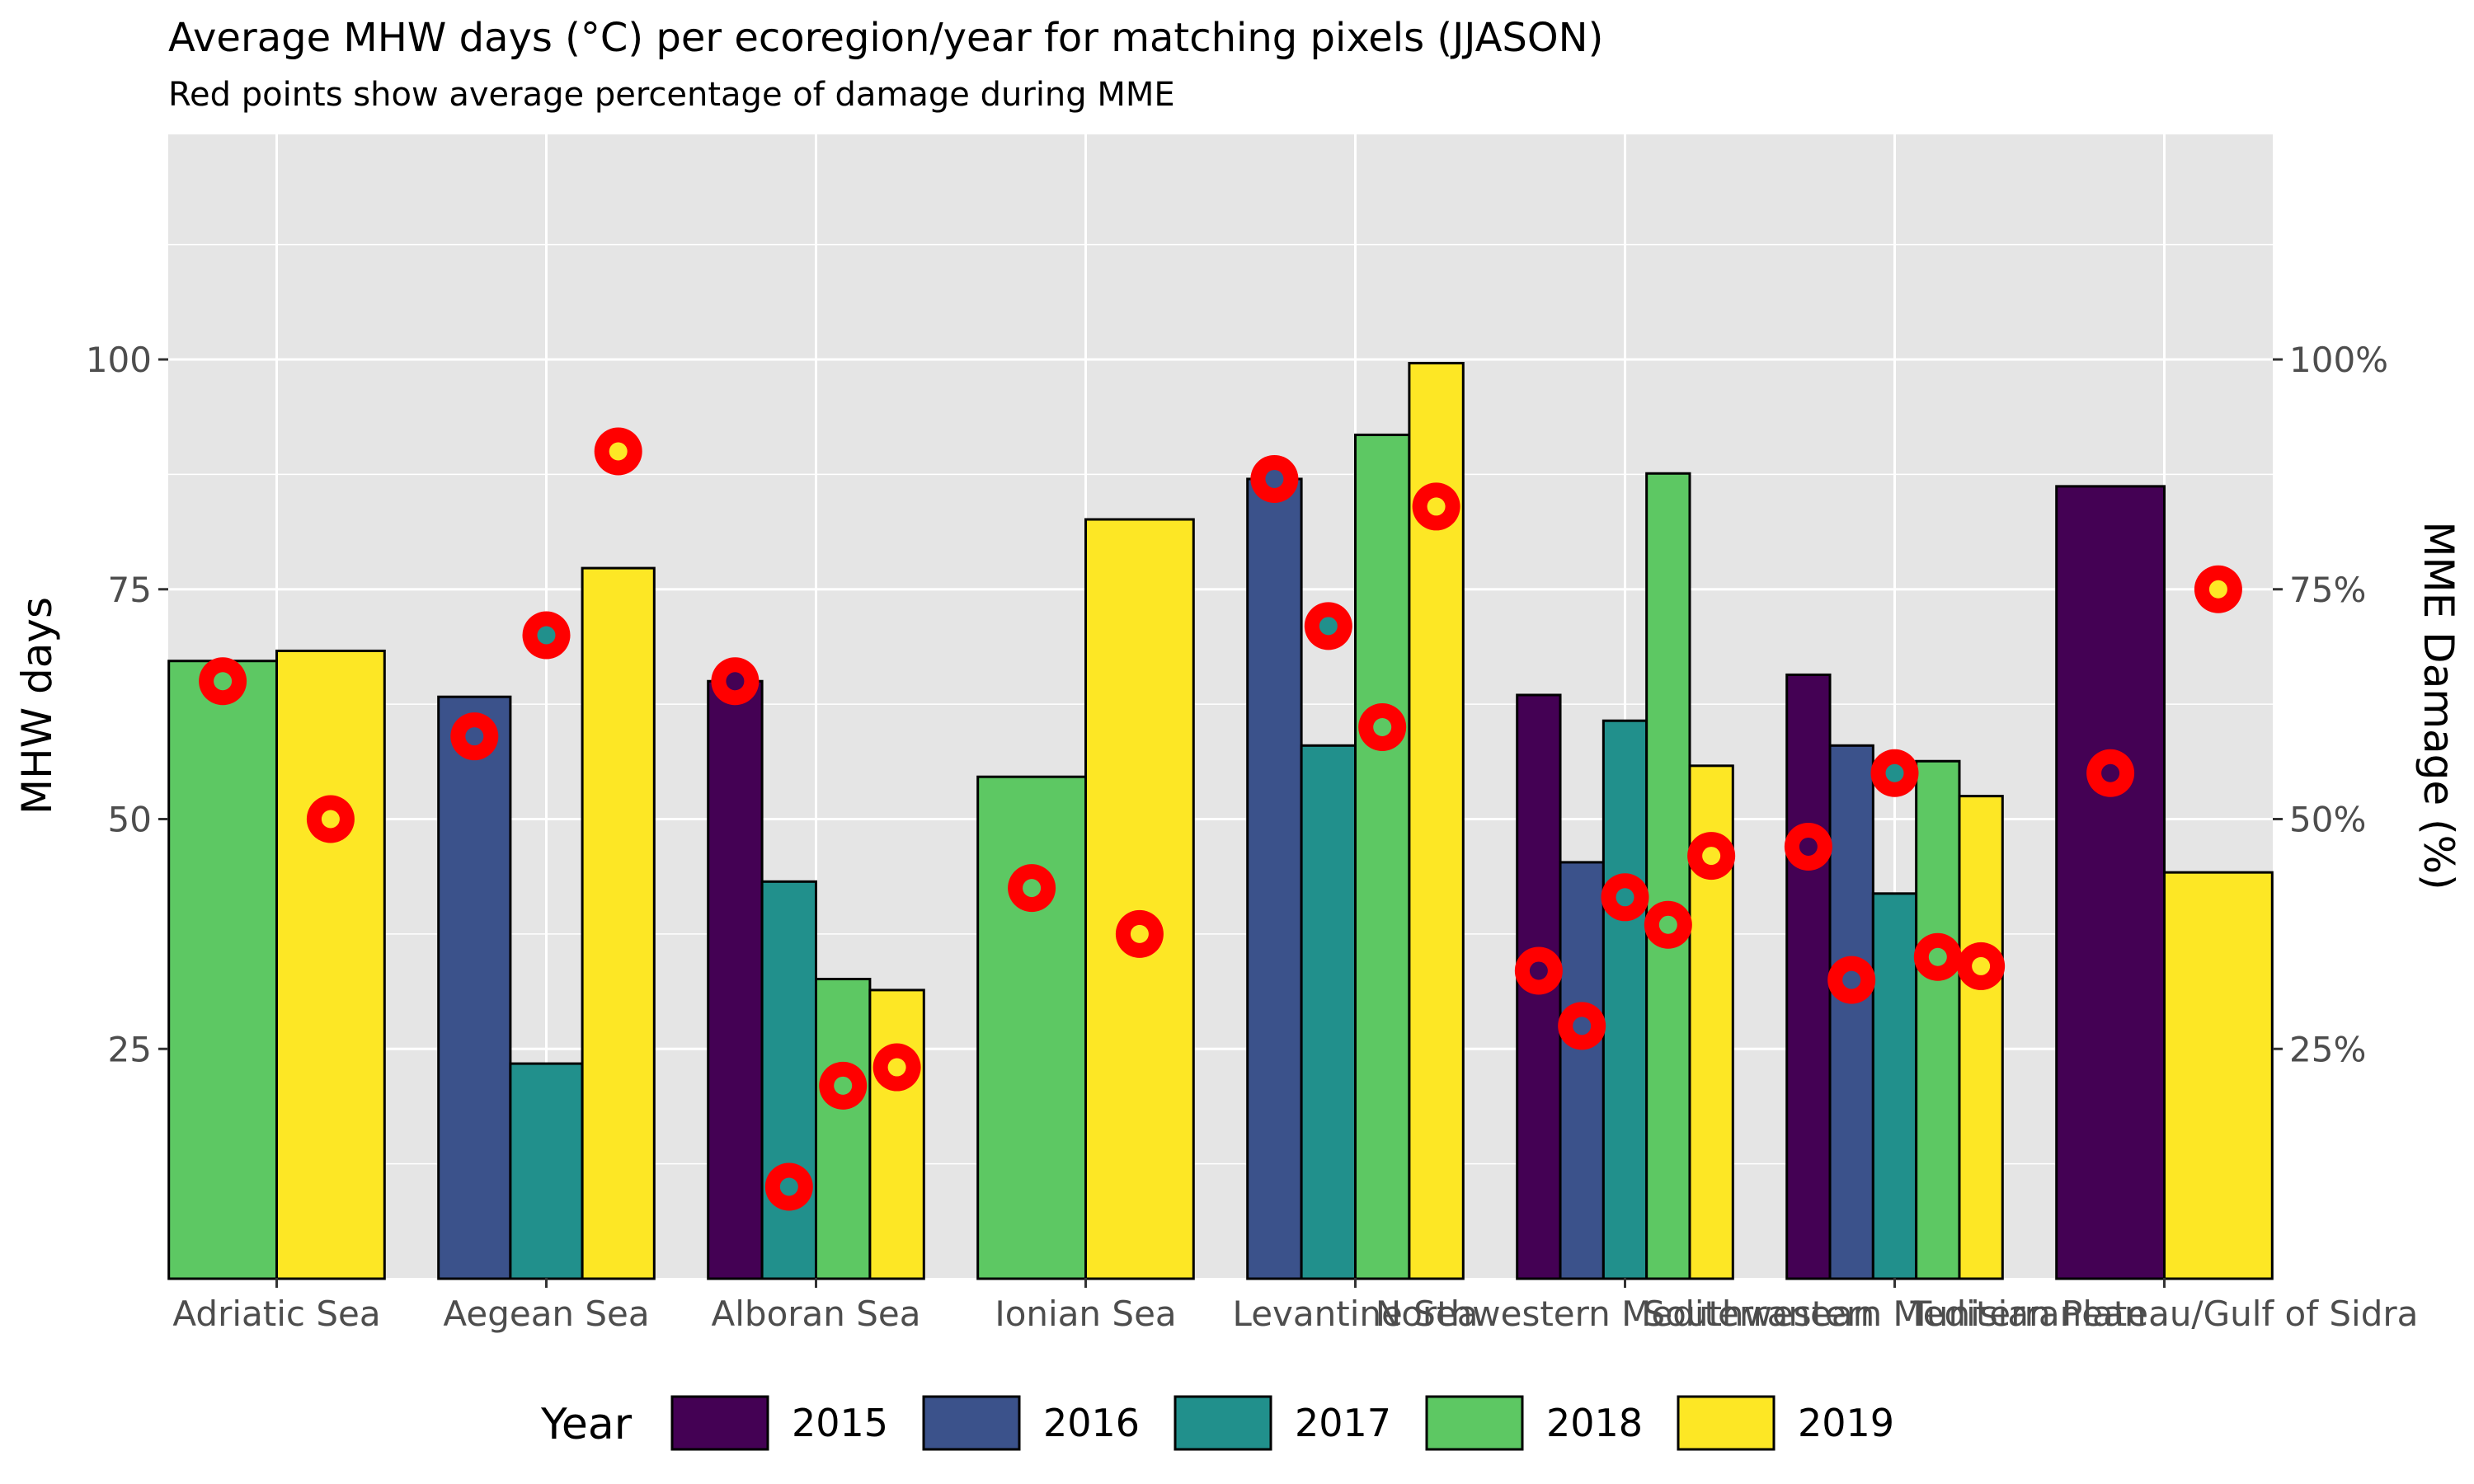 The width and height of the screenshot is (2474, 1484). What do you see at coordinates (1625, 1314) in the screenshot?
I see `x-tick-label: Northwestern Mediterranean` at bounding box center [1625, 1314].